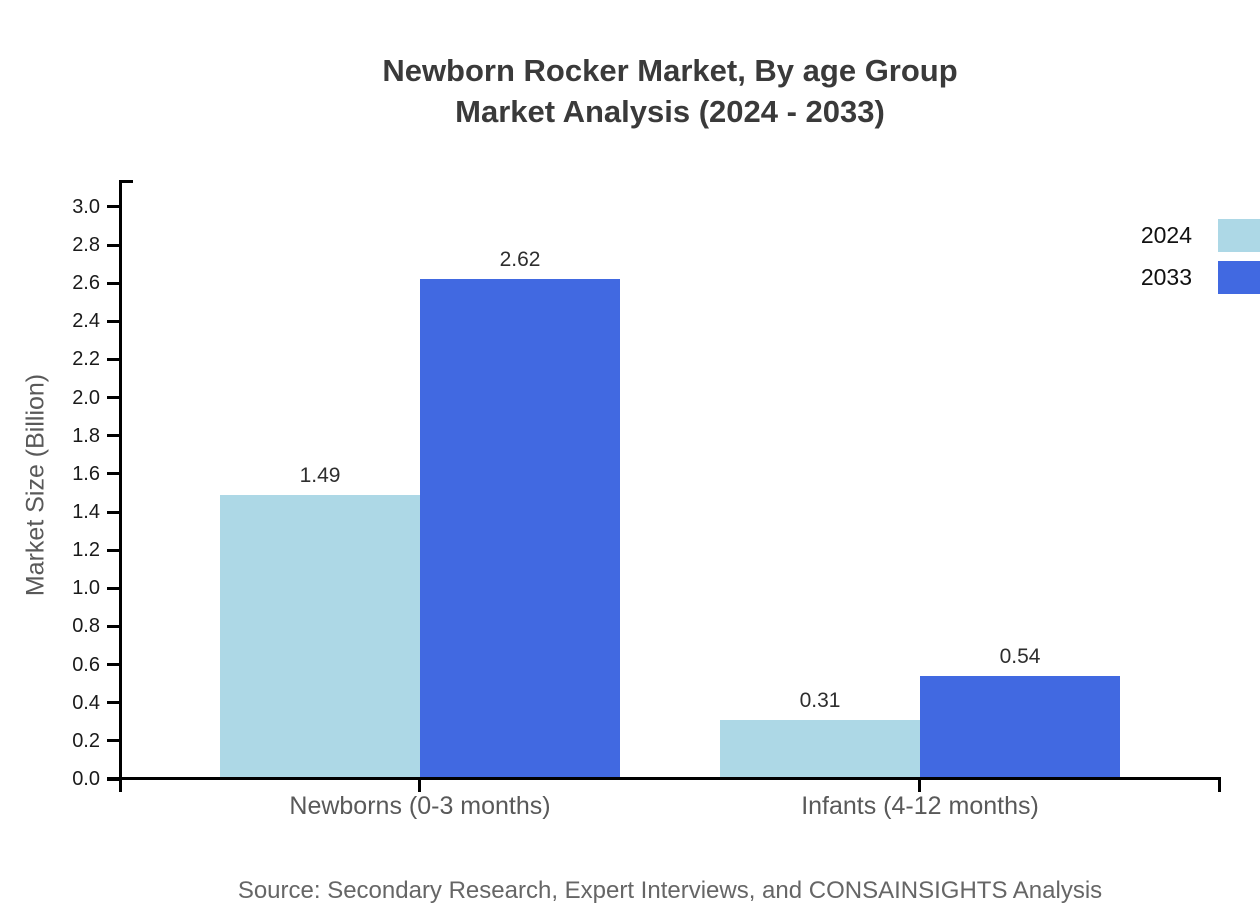  What do you see at coordinates (86, 626) in the screenshot?
I see `y-tick-label: 0.8` at bounding box center [86, 626].